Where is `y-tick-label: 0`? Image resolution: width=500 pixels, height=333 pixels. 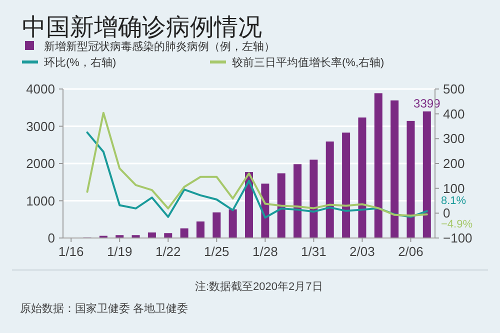
y-tick-label: 0 is located at coordinates (51, 238).